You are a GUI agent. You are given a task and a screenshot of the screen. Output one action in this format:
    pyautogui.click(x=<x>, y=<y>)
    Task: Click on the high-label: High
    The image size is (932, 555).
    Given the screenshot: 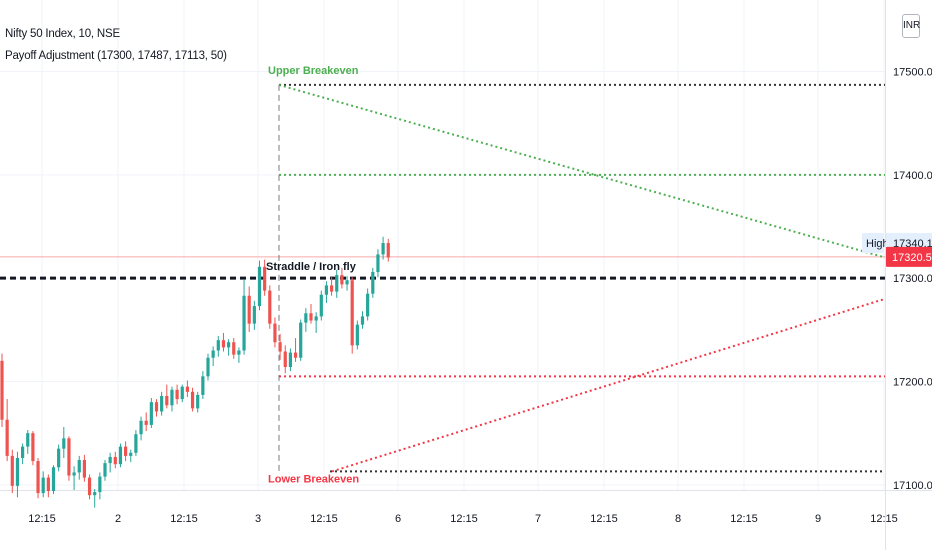 What is the action you would take?
    pyautogui.click(x=877, y=244)
    